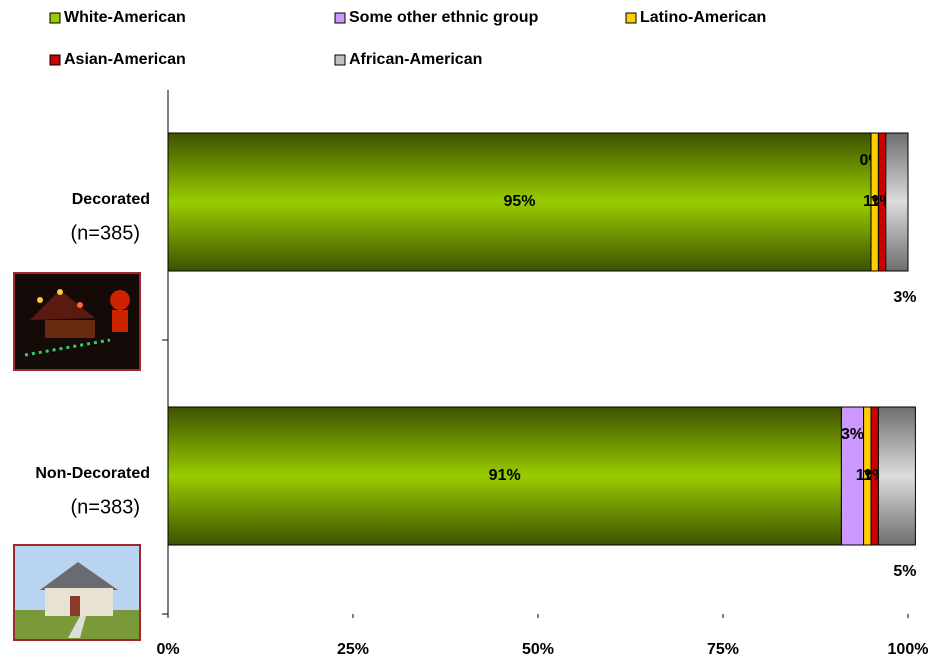 The height and width of the screenshot is (660, 935). I want to click on x-tick-label: 100%, so click(908, 649).